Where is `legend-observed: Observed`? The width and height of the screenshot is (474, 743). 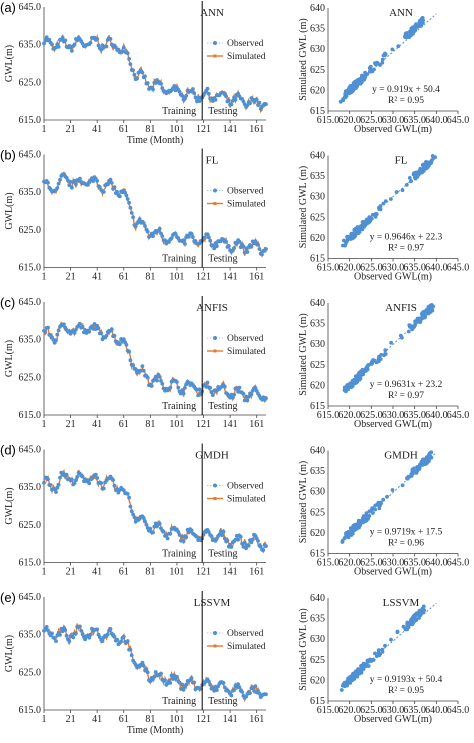 legend-observed: Observed is located at coordinates (245, 192).